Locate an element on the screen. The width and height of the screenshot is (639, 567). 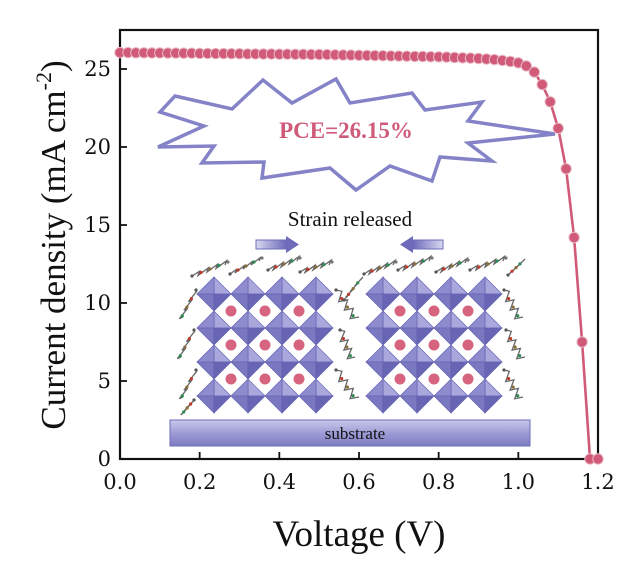
y-tick-label: 0 is located at coordinates (104, 459).